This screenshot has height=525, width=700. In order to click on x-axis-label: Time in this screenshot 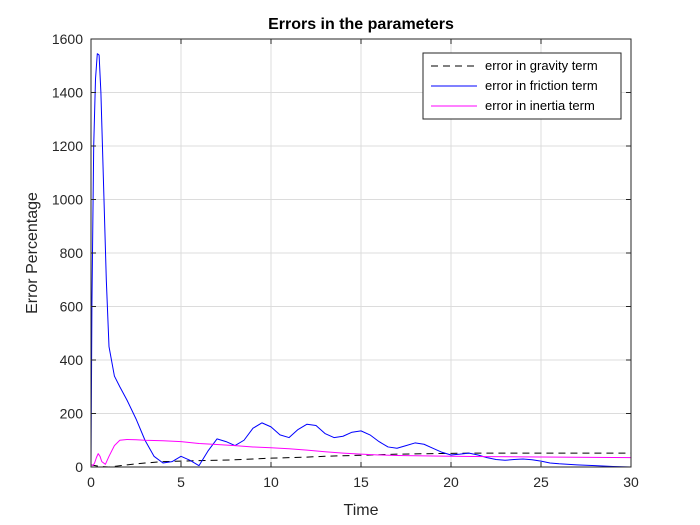, I will do `click(361, 510)`.